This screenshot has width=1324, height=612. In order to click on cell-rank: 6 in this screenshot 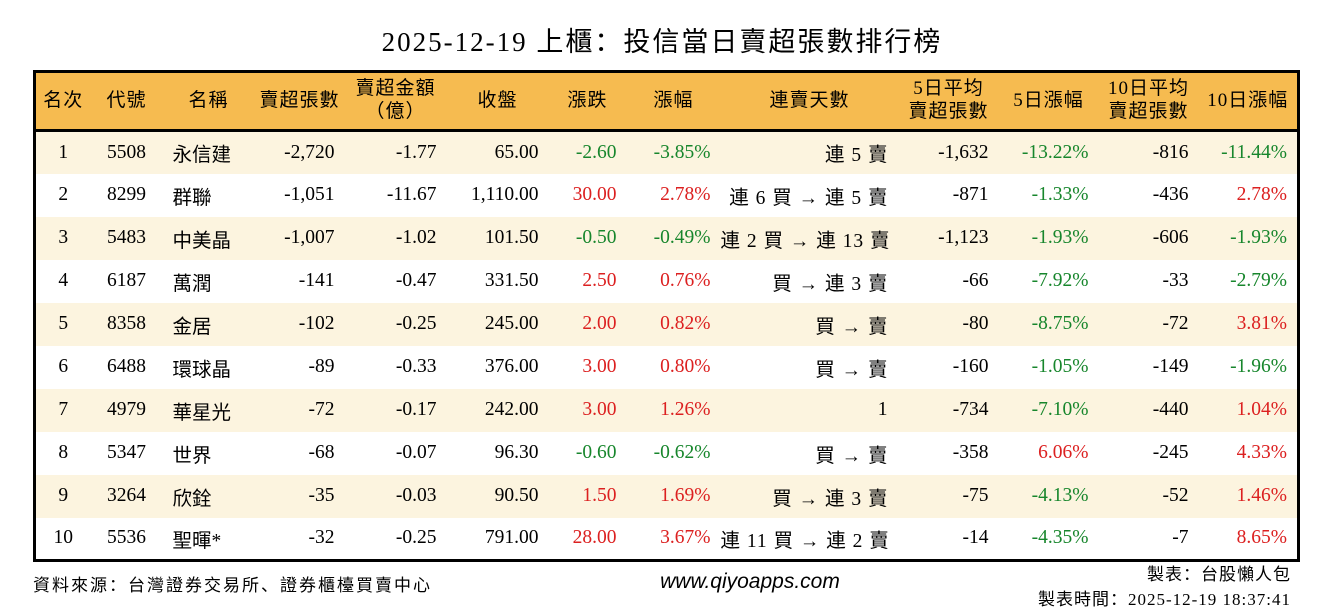, I will do `click(63, 366)`.